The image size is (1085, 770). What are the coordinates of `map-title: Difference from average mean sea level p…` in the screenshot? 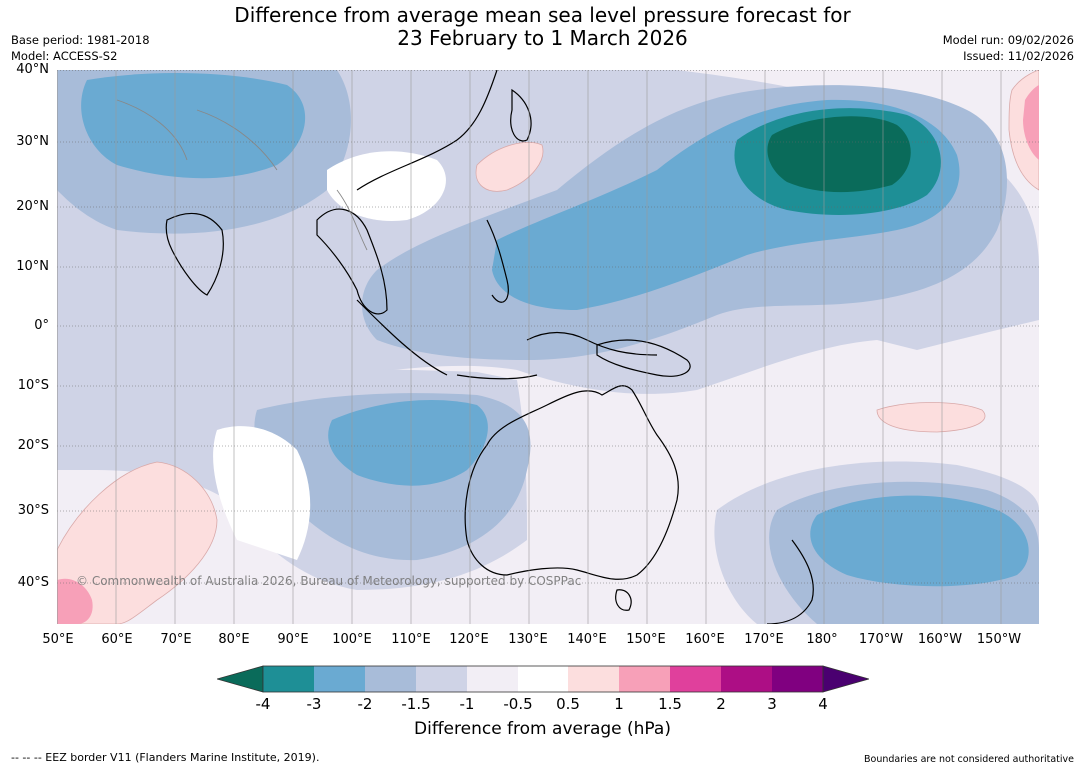 It's located at (542, 27).